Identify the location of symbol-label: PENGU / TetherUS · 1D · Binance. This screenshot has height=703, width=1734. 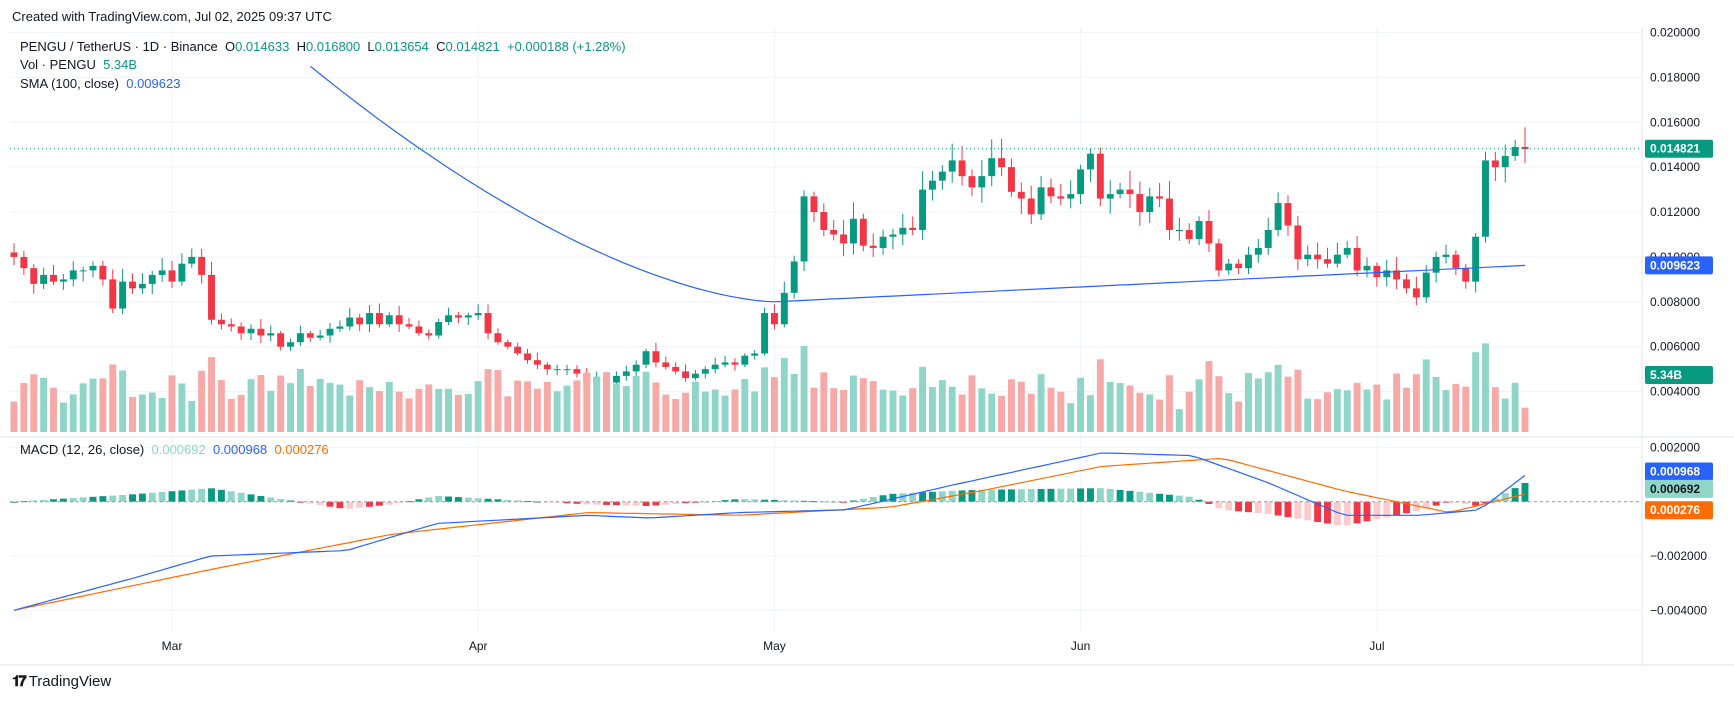
(119, 46).